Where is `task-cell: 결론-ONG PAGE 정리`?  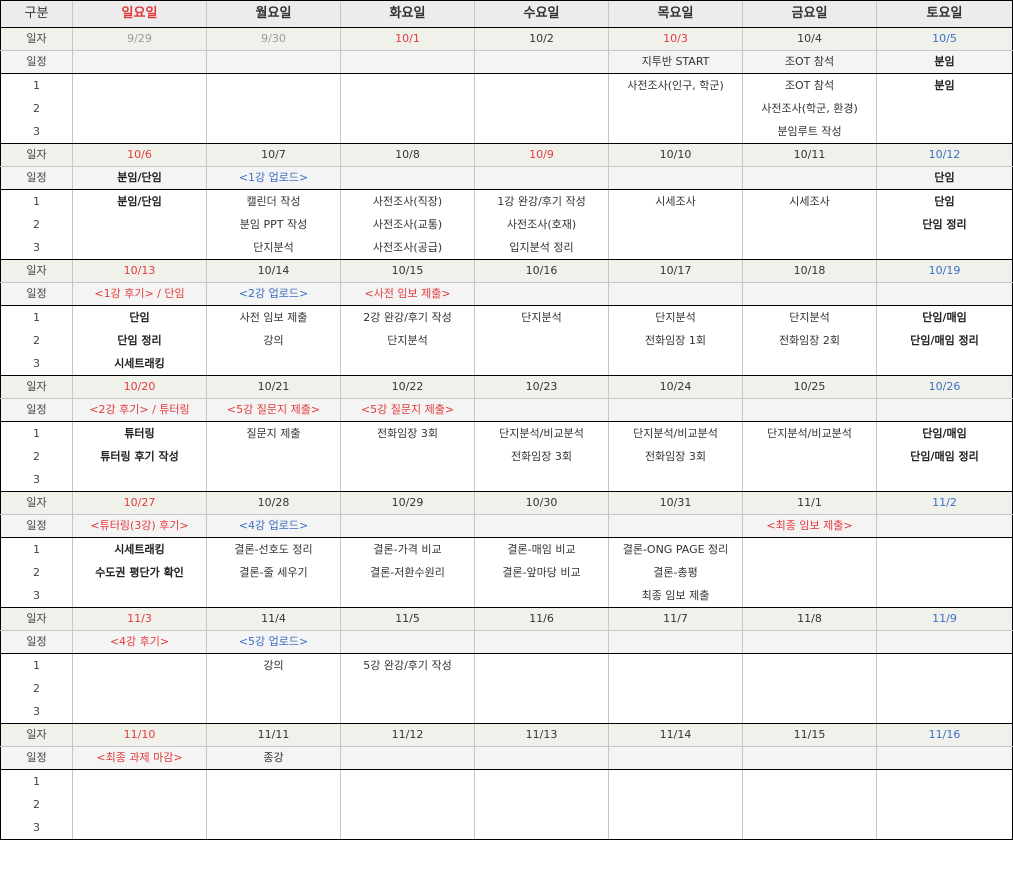
task-cell: 결론-ONG PAGE 정리 is located at coordinates (675, 549).